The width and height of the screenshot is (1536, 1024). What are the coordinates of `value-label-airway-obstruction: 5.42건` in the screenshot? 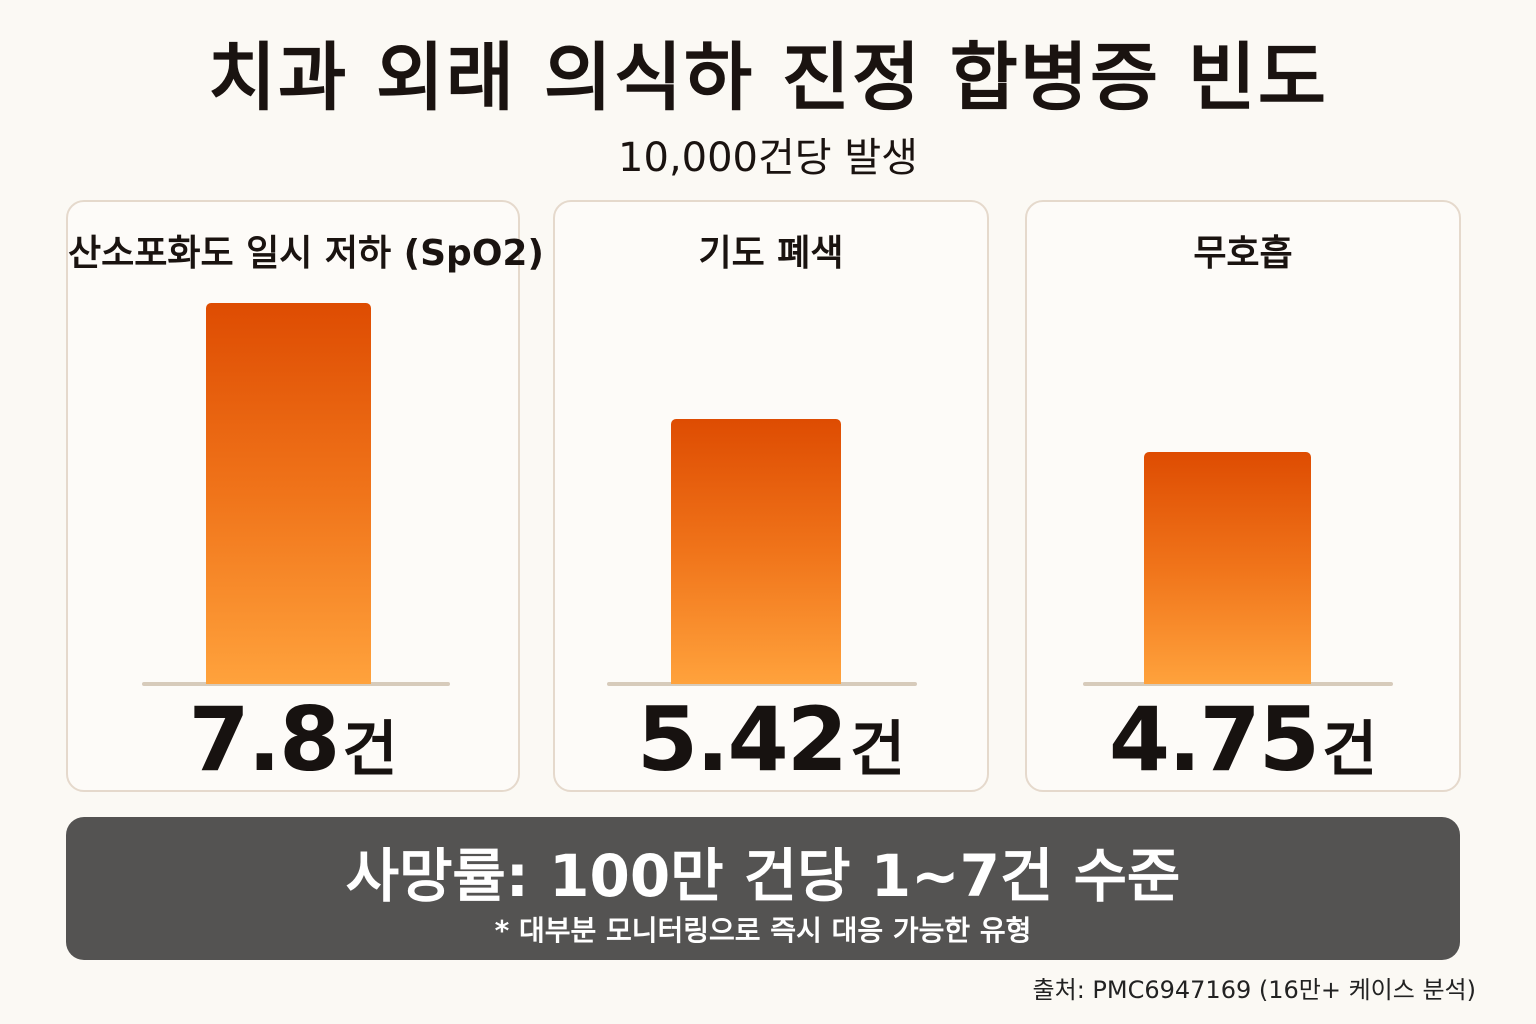 It's located at (771, 752).